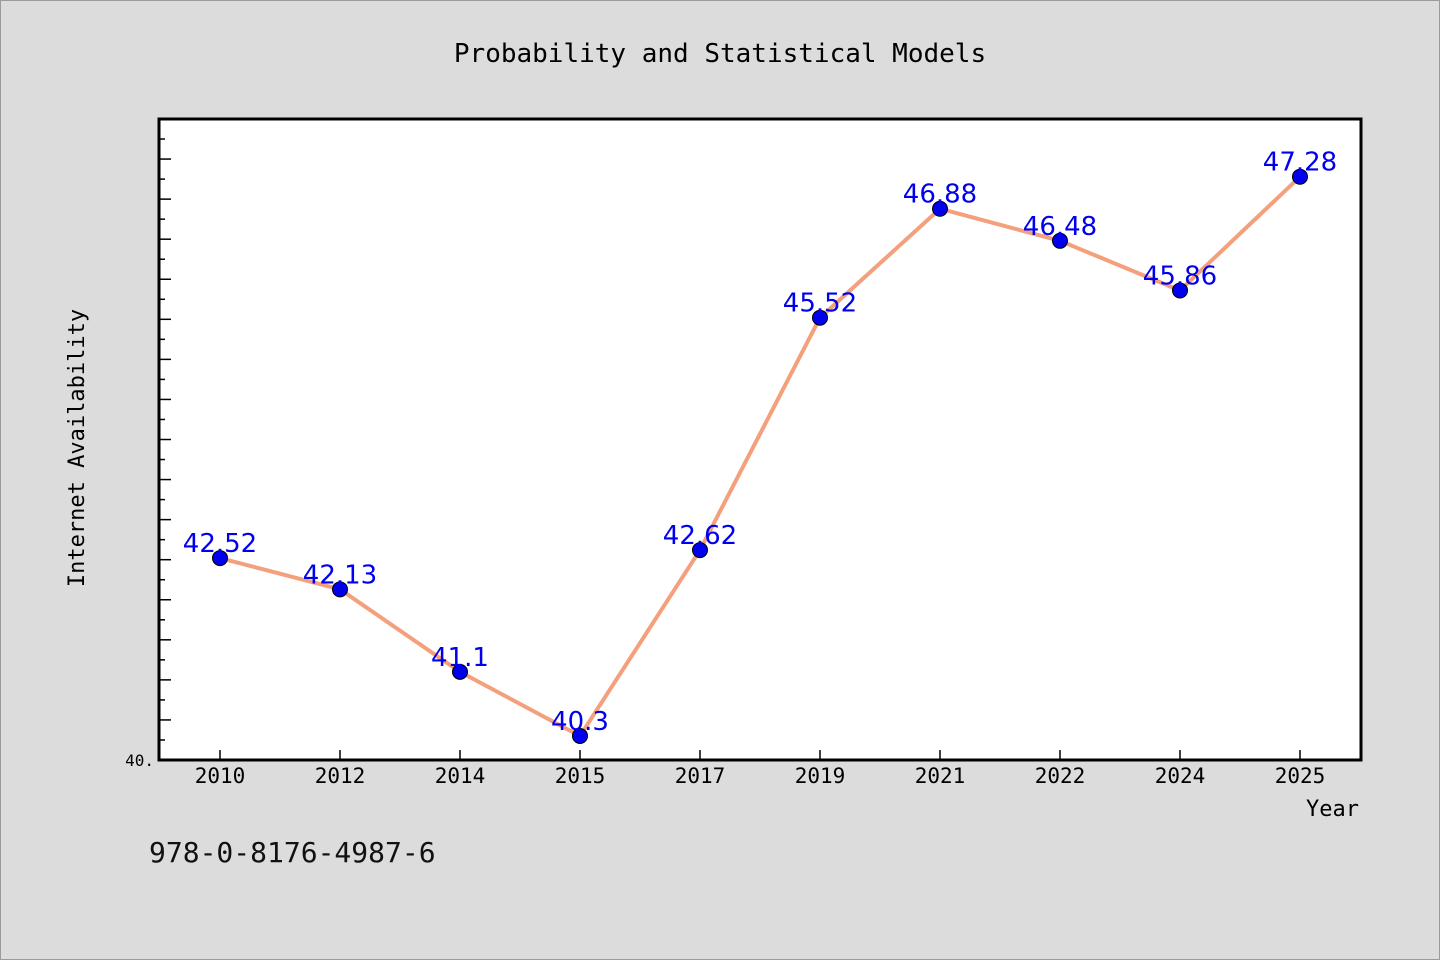 The image size is (1440, 960). Describe the element at coordinates (1180, 276) in the screenshot. I see `data-label: 45.86` at that location.